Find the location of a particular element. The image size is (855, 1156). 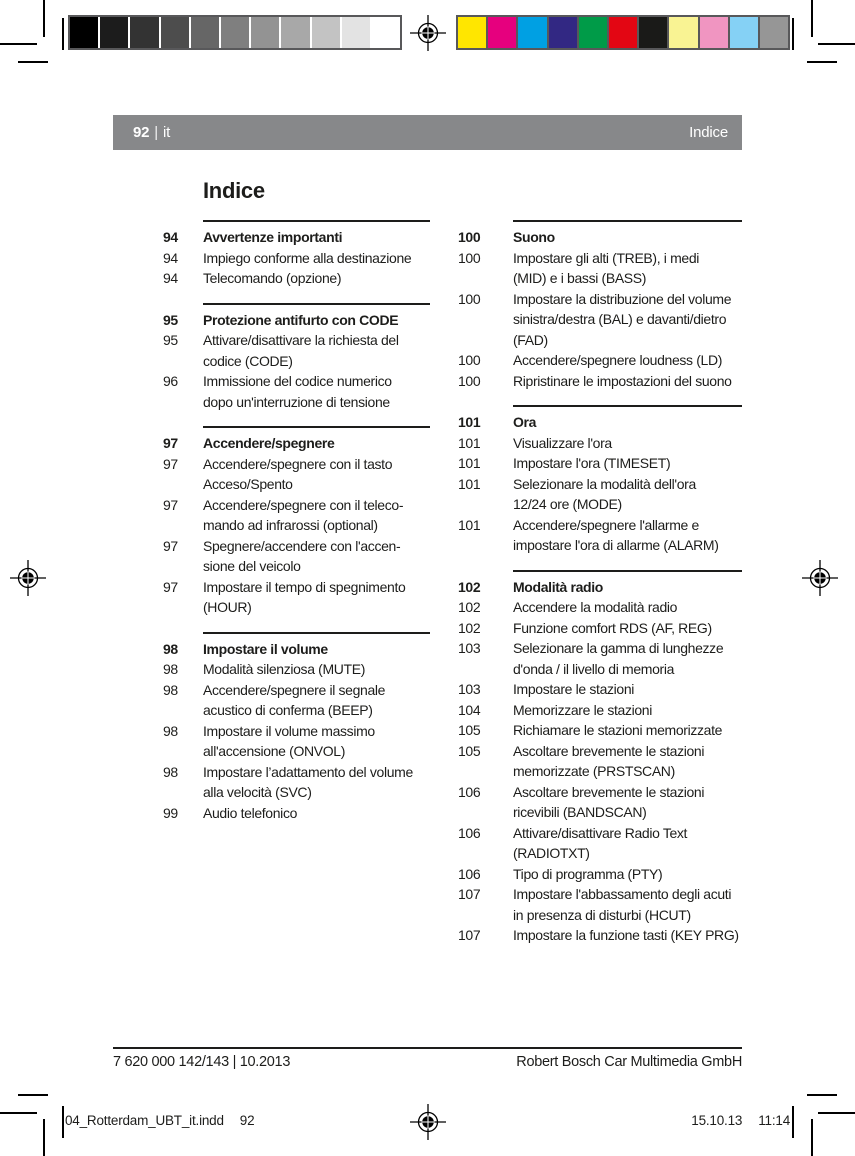

footer-company: Robert Bosch Car Multimedia GmbH is located at coordinates (629, 1062).